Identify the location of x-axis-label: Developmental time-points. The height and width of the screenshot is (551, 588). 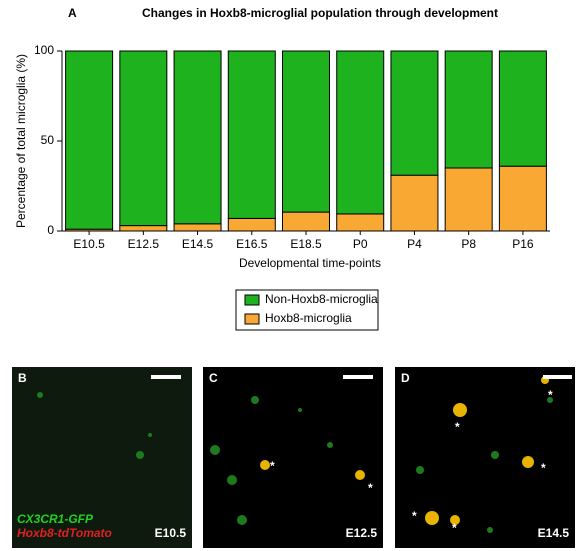
(310, 263).